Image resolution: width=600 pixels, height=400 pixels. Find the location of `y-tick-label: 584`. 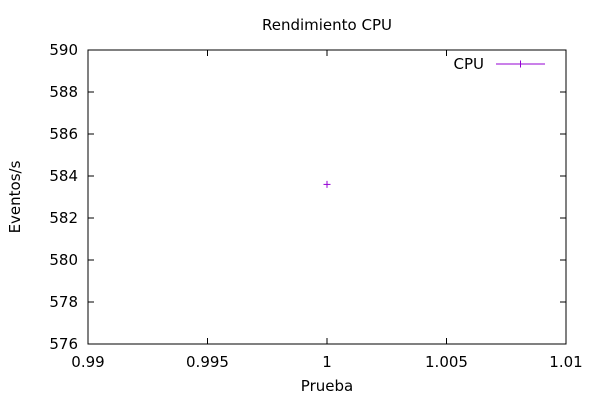

y-tick-label: 584 is located at coordinates (63, 176).